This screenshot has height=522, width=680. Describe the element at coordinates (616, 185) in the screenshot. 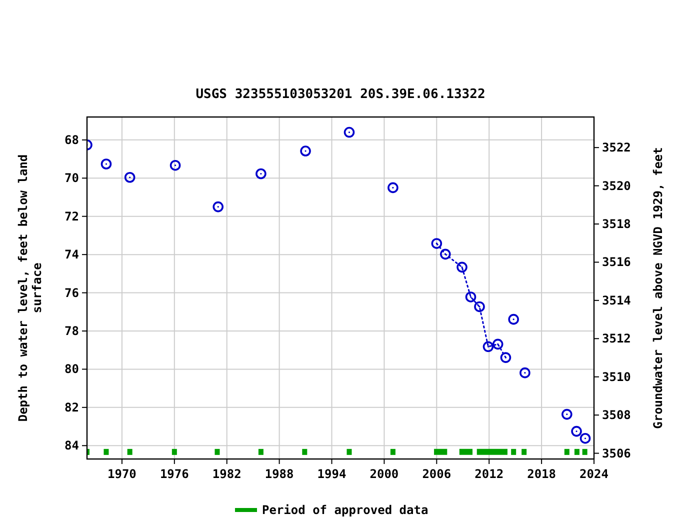

I see `y2-tick-label: 3520` at that location.